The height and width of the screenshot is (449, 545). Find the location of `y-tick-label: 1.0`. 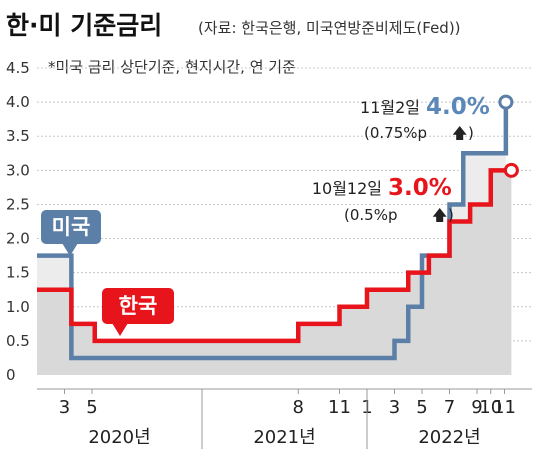

y-tick-label: 1.0 is located at coordinates (18, 307).